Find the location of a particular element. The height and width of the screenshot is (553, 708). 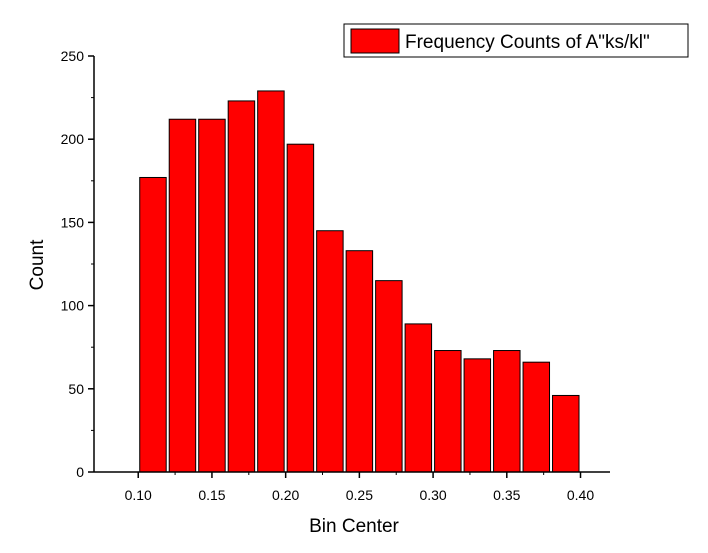

y-tick-label-0: 0 is located at coordinates (80, 472).